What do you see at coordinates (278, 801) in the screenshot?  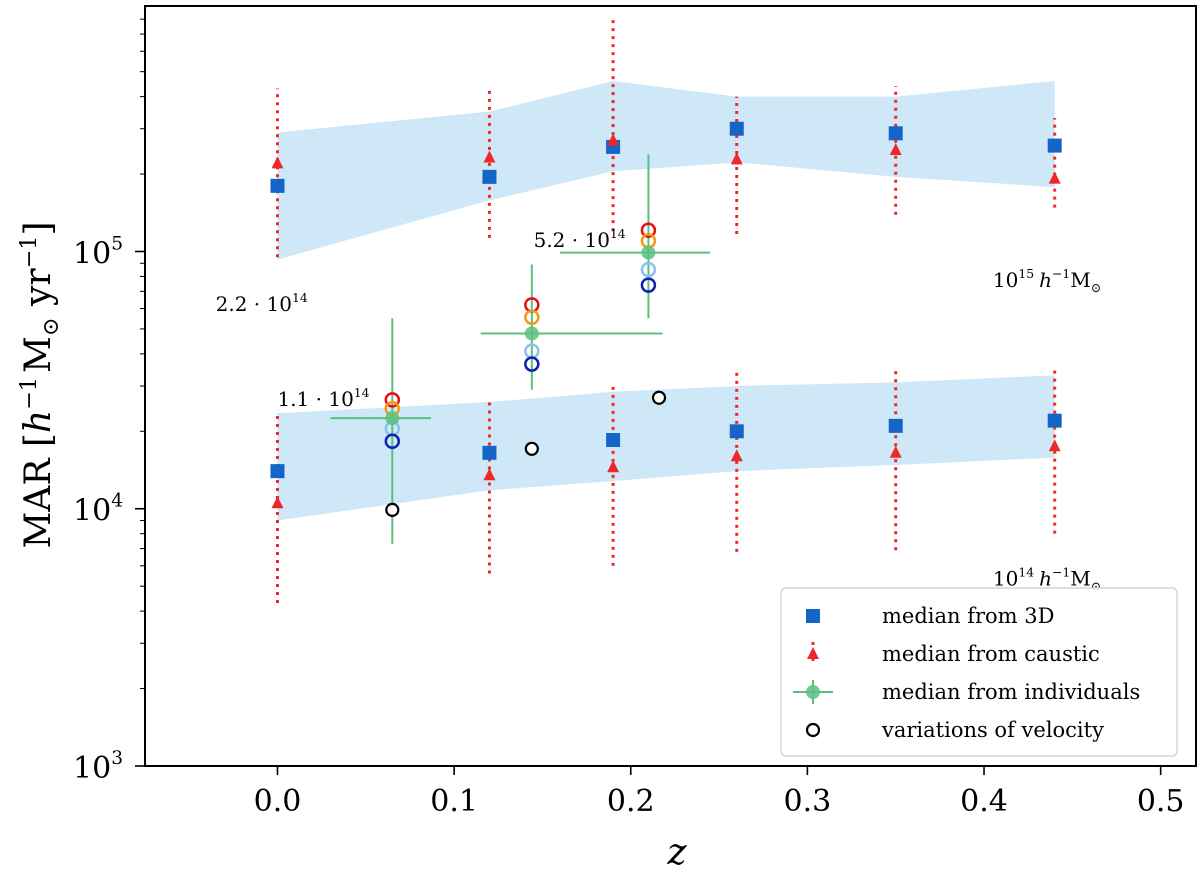 I see `x-tick-label: 0.0` at bounding box center [278, 801].